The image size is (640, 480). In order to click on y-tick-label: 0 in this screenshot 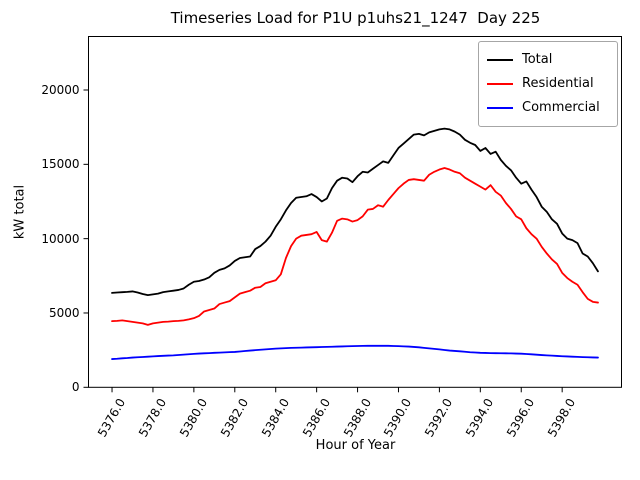, I will do `click(75, 387)`.